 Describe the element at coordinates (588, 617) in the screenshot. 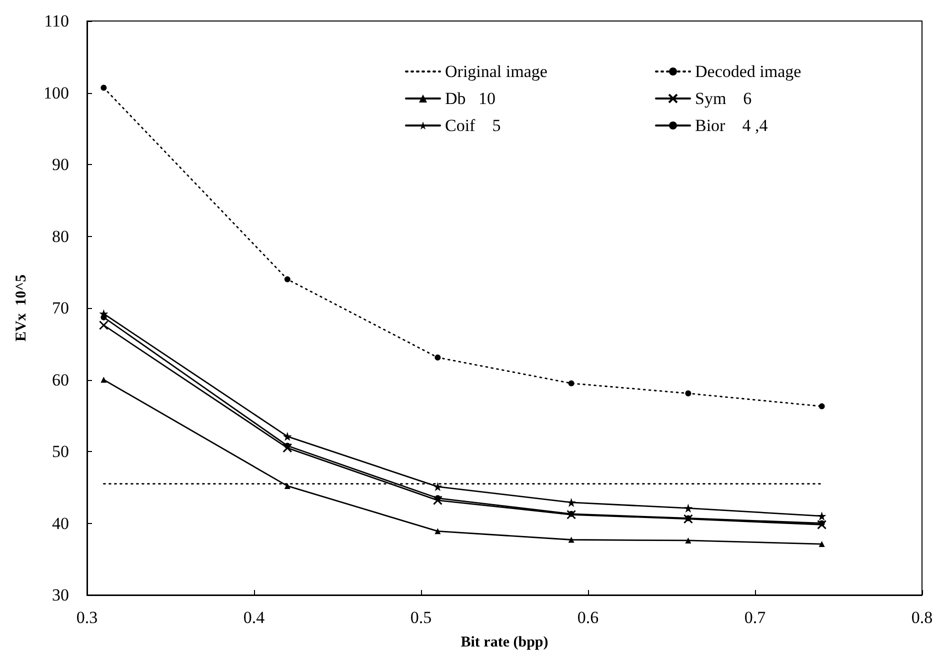

I see `x-tick-label: 0.6` at that location.